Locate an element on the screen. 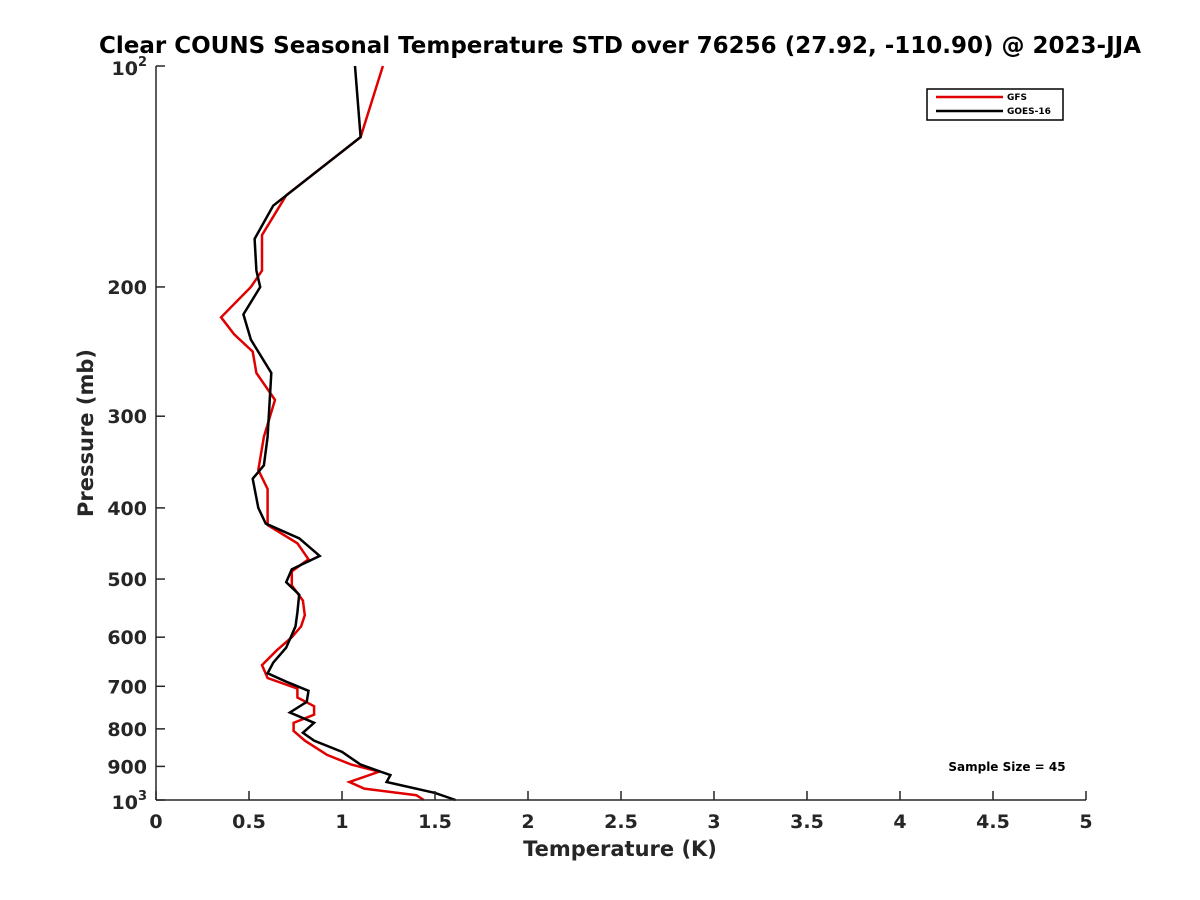 This screenshot has height=900, width=1200. y-tick-label: 600 is located at coordinates (127, 638).